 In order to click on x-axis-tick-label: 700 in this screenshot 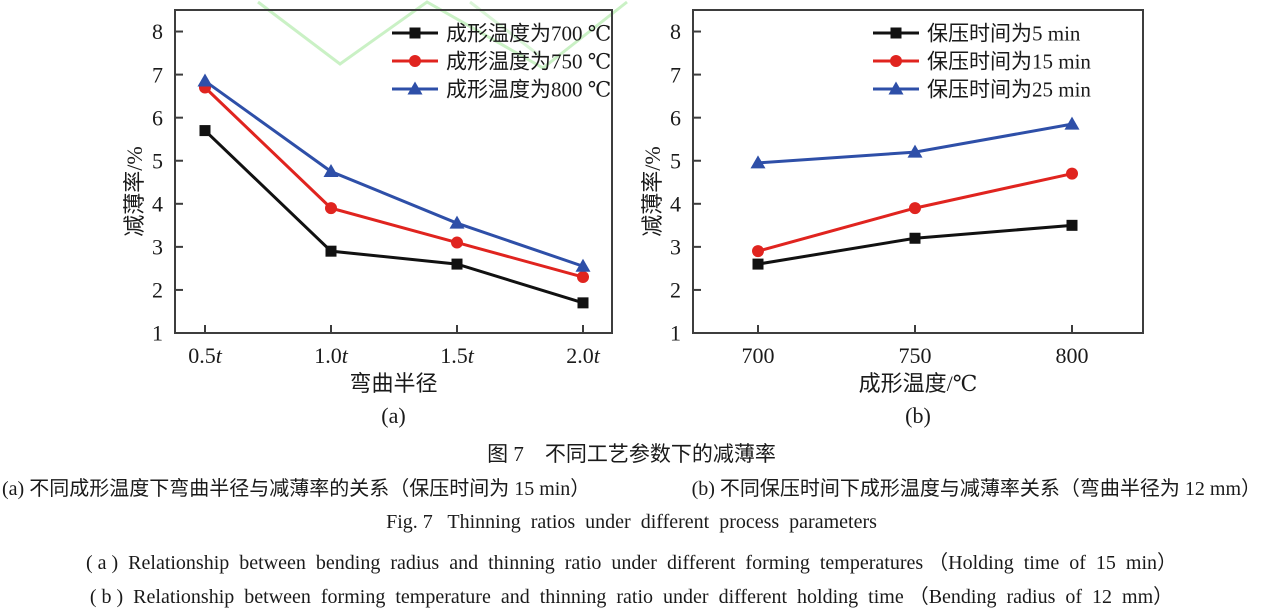, I will do `click(758, 355)`.